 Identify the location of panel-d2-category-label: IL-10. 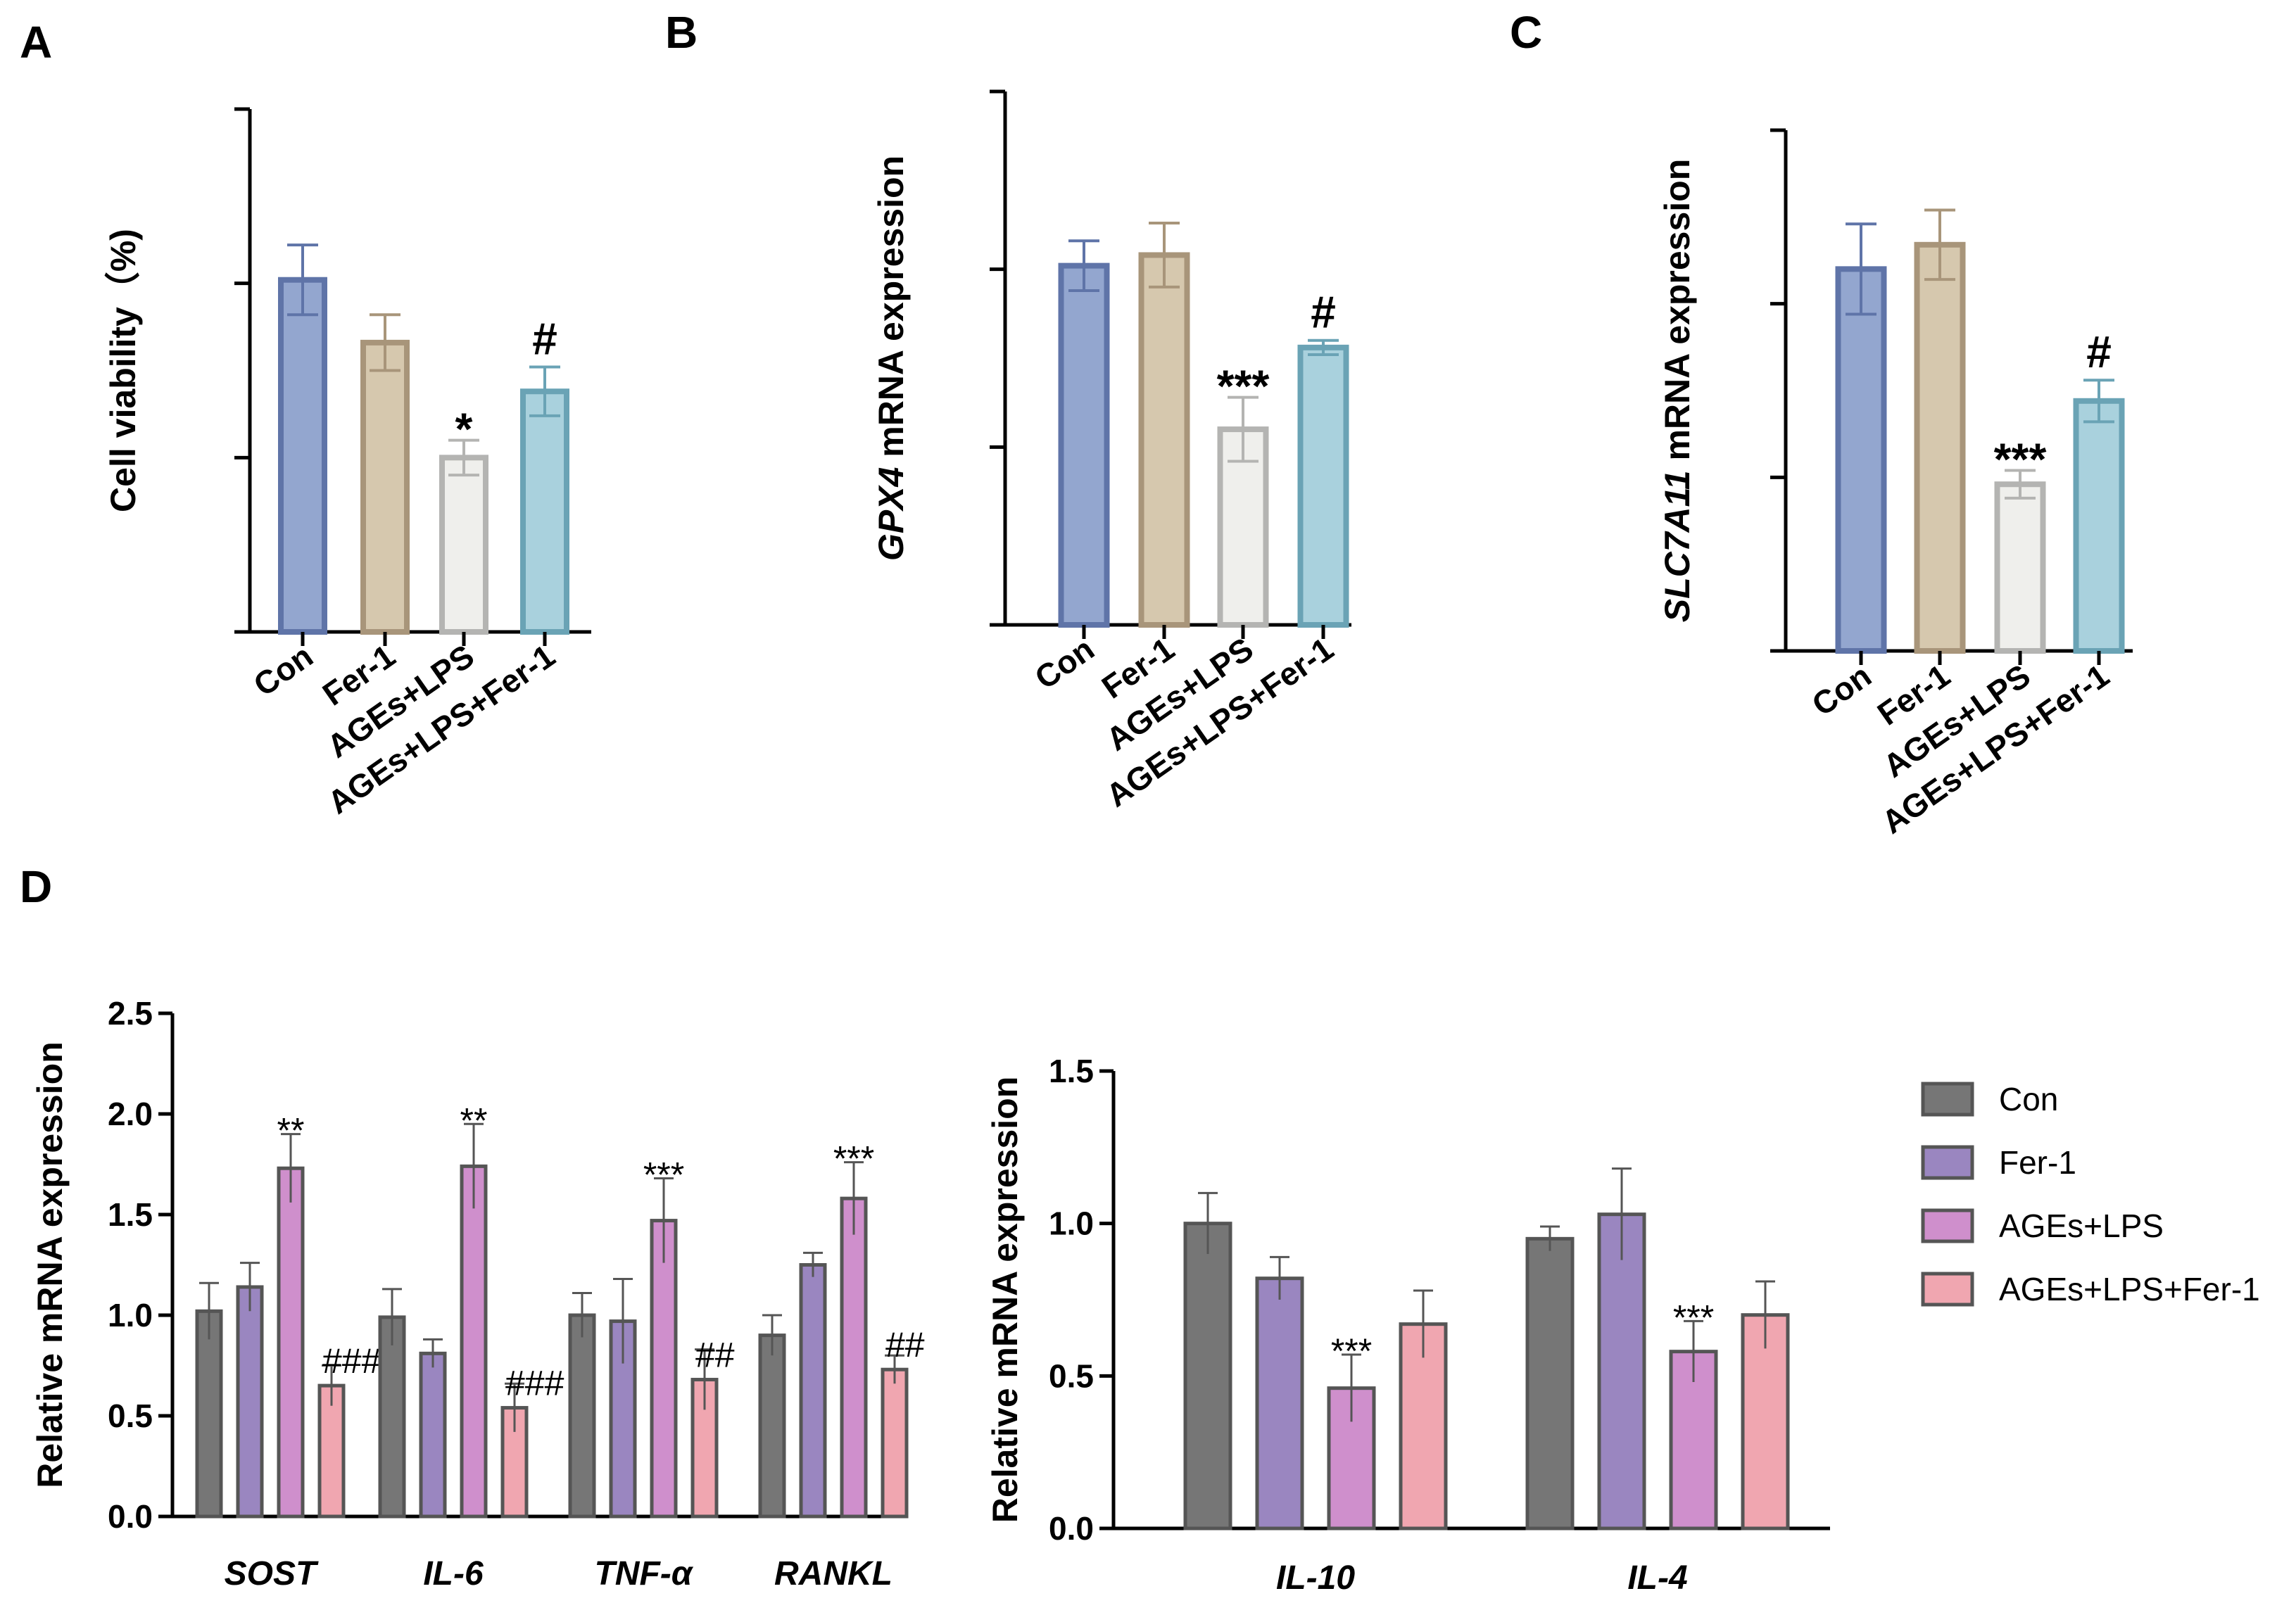
(1315, 1578).